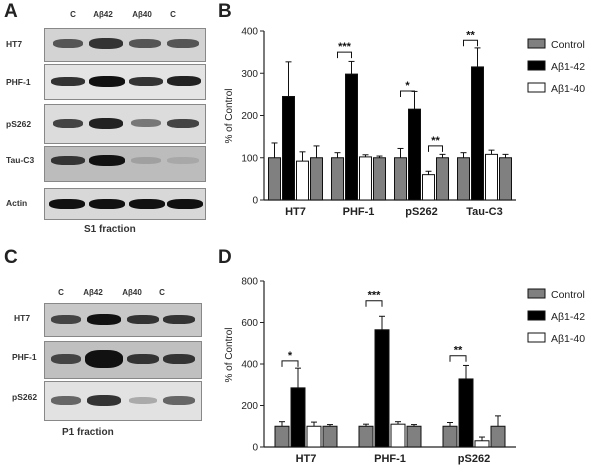  I want to click on y-tick-label: 200, so click(249, 406).